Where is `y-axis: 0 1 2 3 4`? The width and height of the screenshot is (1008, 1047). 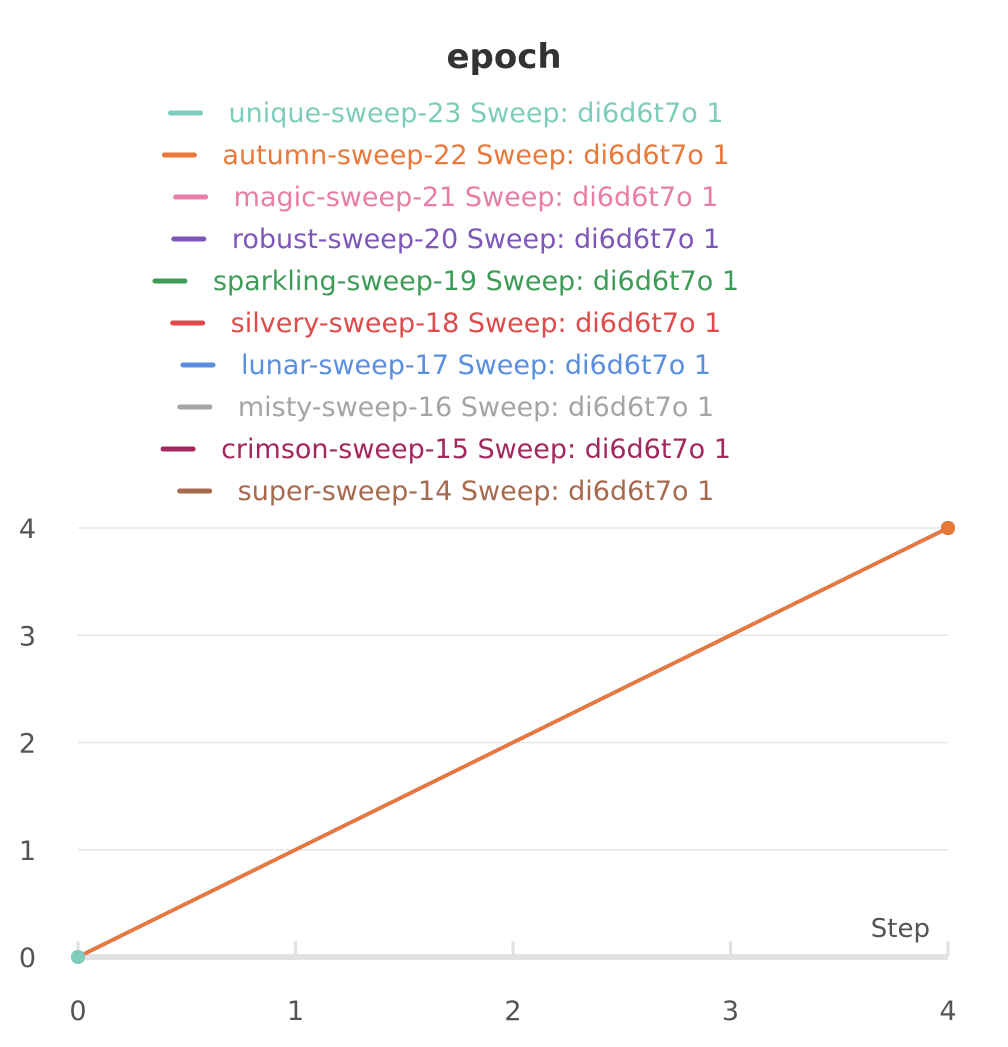
y-axis: 0 1 2 3 4 is located at coordinates (27, 744).